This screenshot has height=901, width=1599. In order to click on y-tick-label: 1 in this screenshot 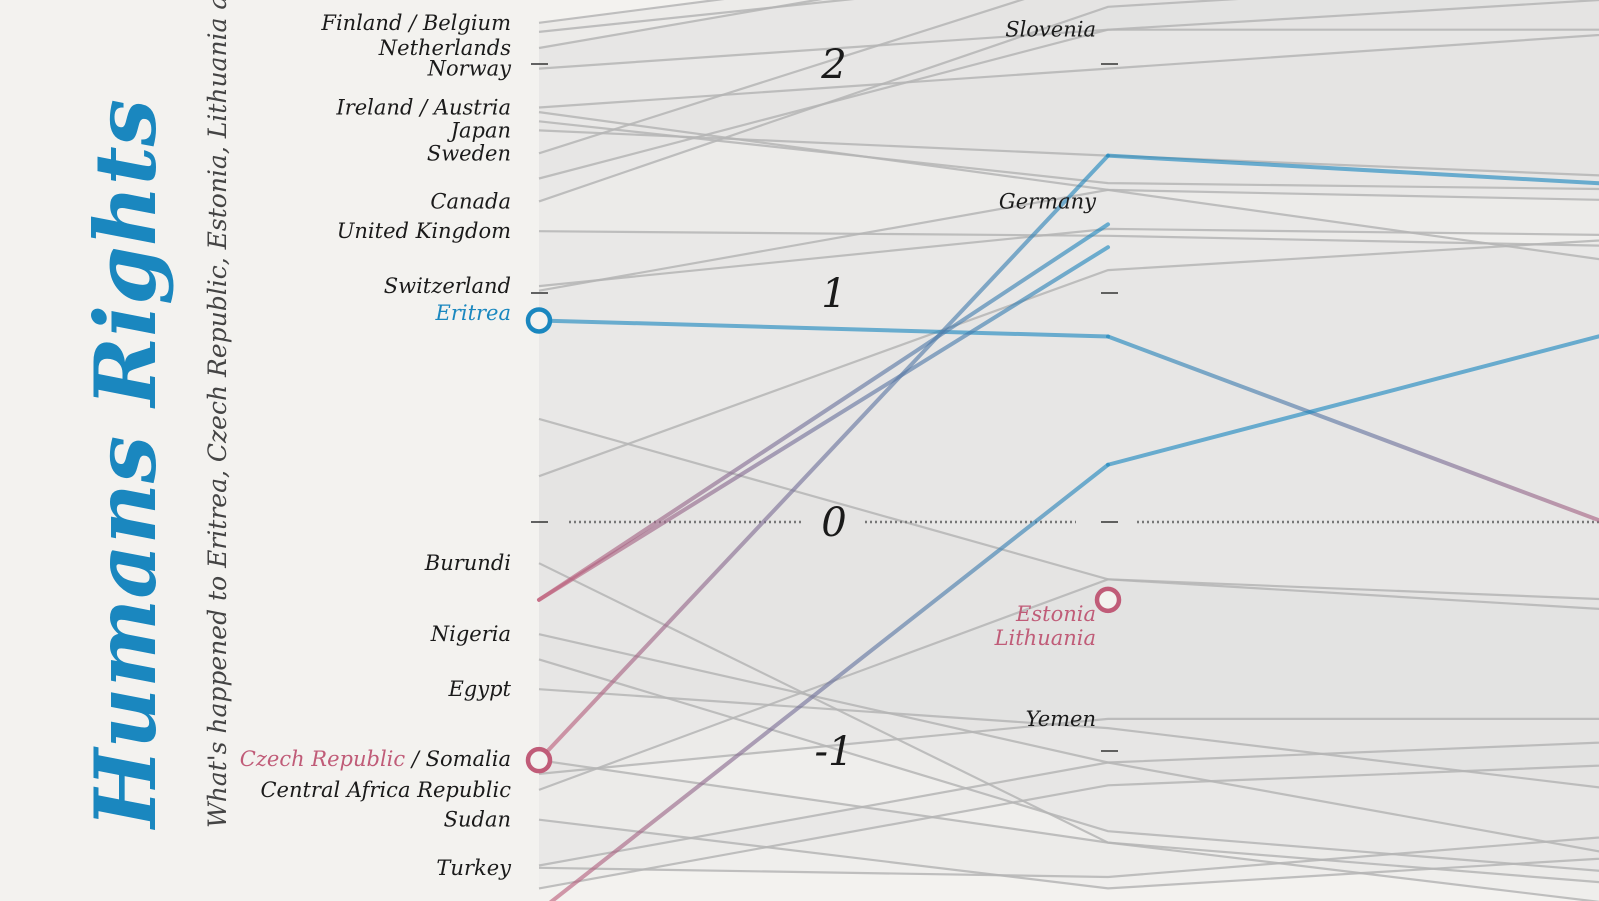, I will do `click(833, 294)`.